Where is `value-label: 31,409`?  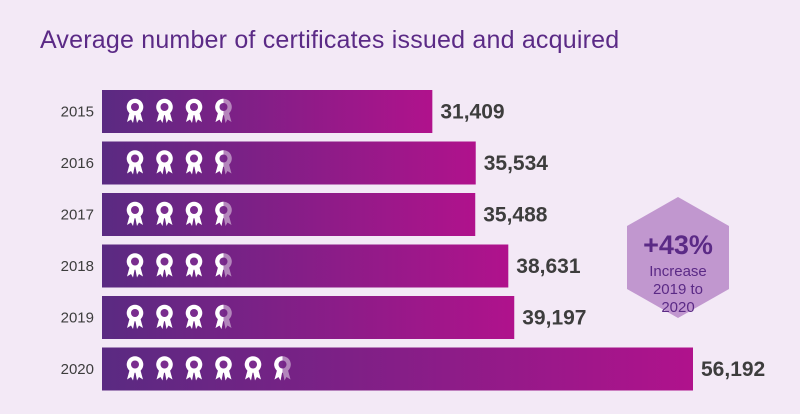
value-label: 31,409 is located at coordinates (472, 112).